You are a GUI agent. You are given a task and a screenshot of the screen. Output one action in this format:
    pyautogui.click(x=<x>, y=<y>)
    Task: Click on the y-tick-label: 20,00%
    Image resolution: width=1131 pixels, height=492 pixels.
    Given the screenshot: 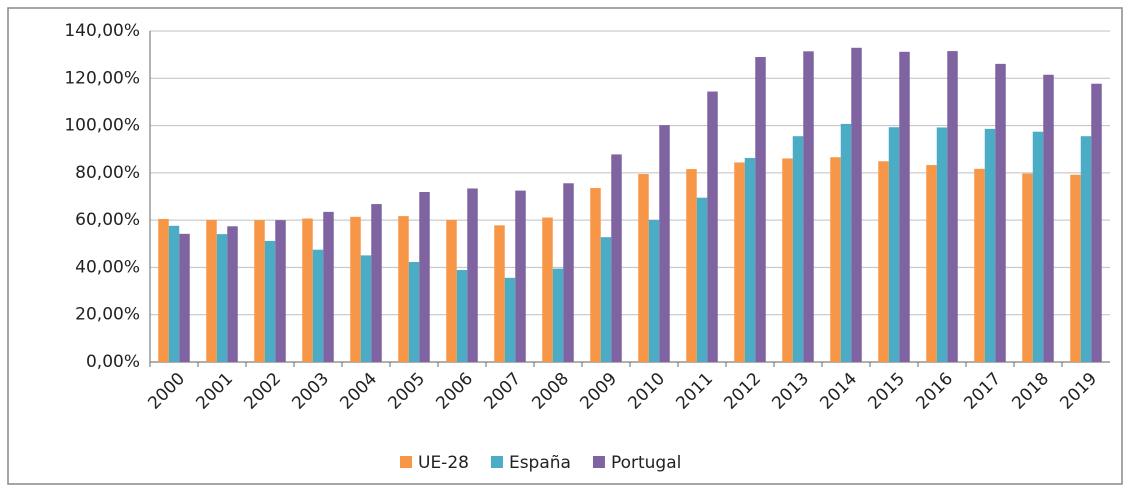 What is the action you would take?
    pyautogui.click(x=107, y=315)
    